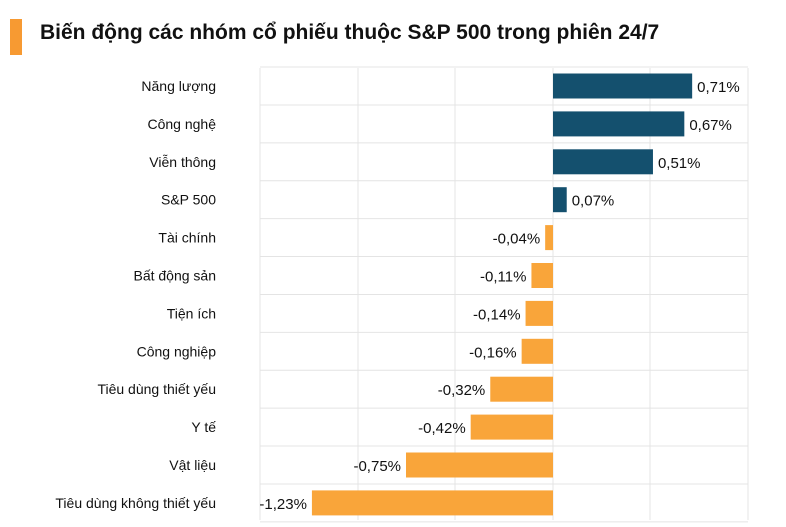 This screenshot has height=527, width=786. I want to click on data-label: -0,14%, so click(497, 314).